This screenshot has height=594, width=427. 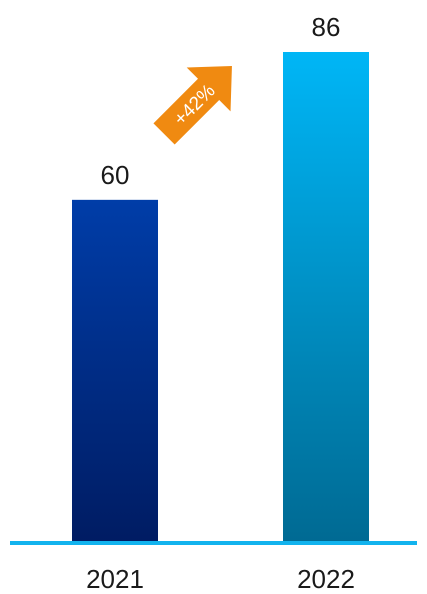 I want to click on x-tick-label-2021: 2021, so click(x=115, y=579).